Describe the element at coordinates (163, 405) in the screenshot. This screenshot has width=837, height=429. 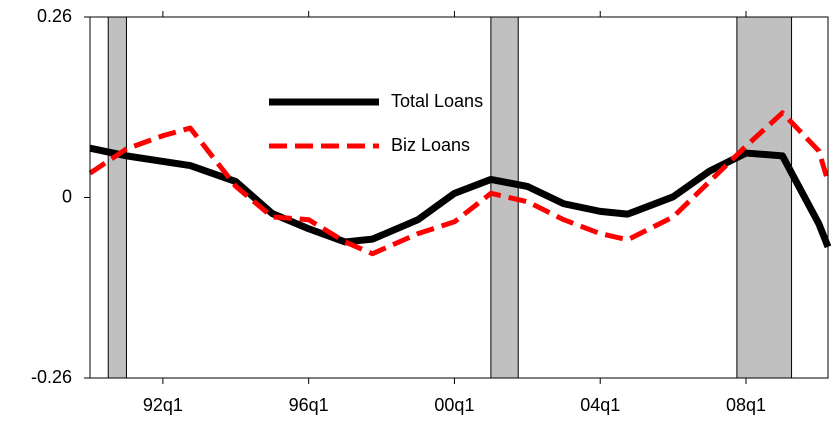
I see `x-tick-label: 92q1` at that location.